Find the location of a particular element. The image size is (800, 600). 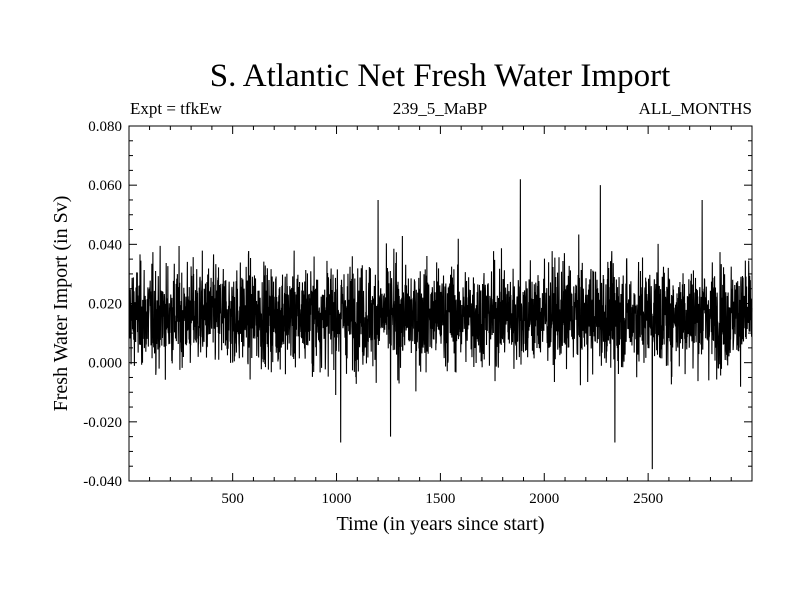

x-axis-label: Time (in years since start) is located at coordinates (440, 524).